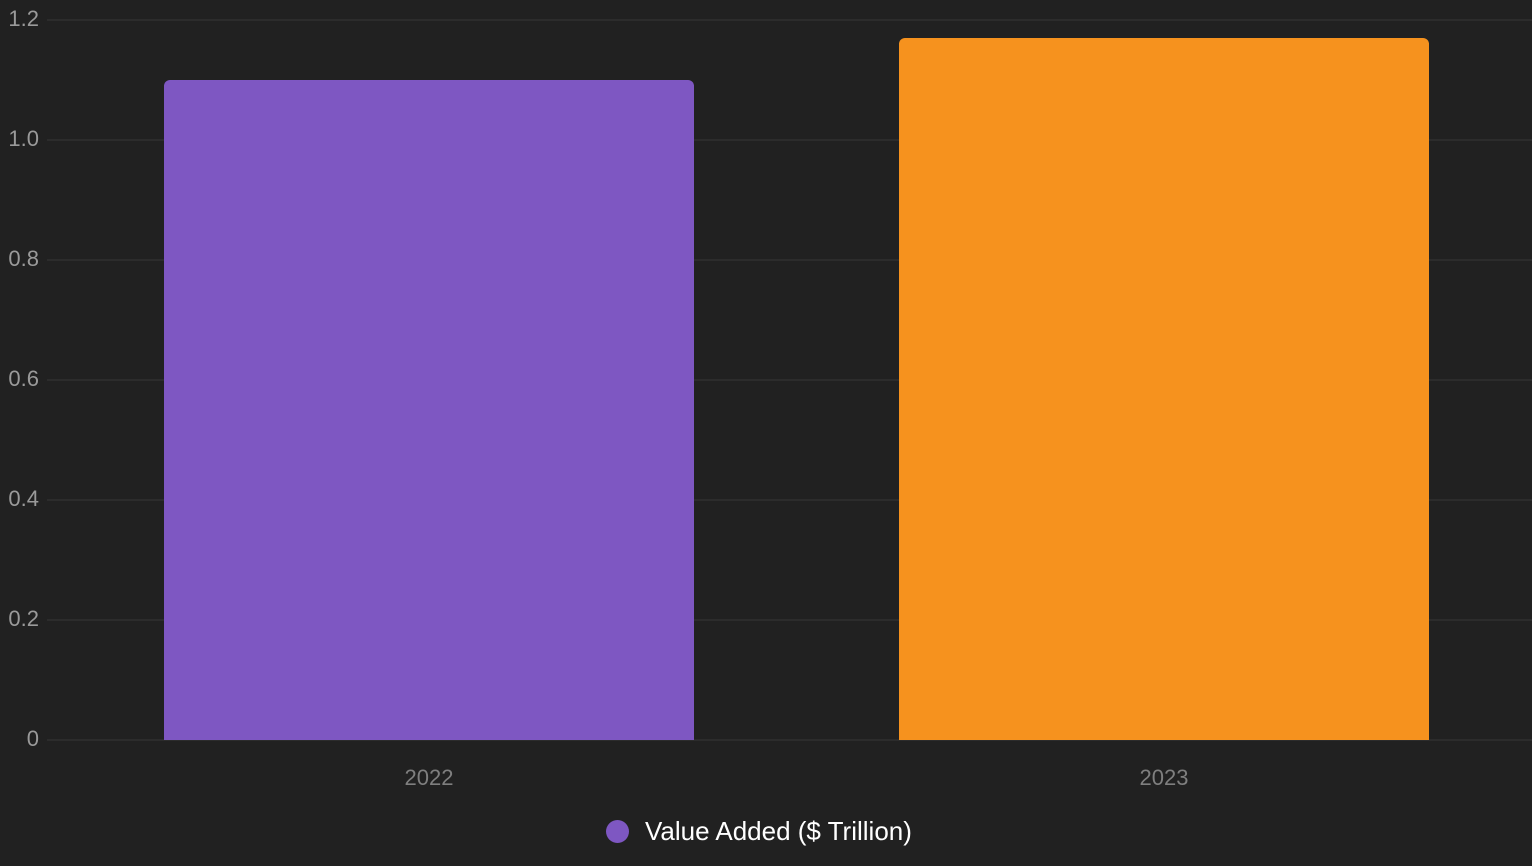  What do you see at coordinates (23, 138) in the screenshot?
I see `y-tick-label: 1.0` at bounding box center [23, 138].